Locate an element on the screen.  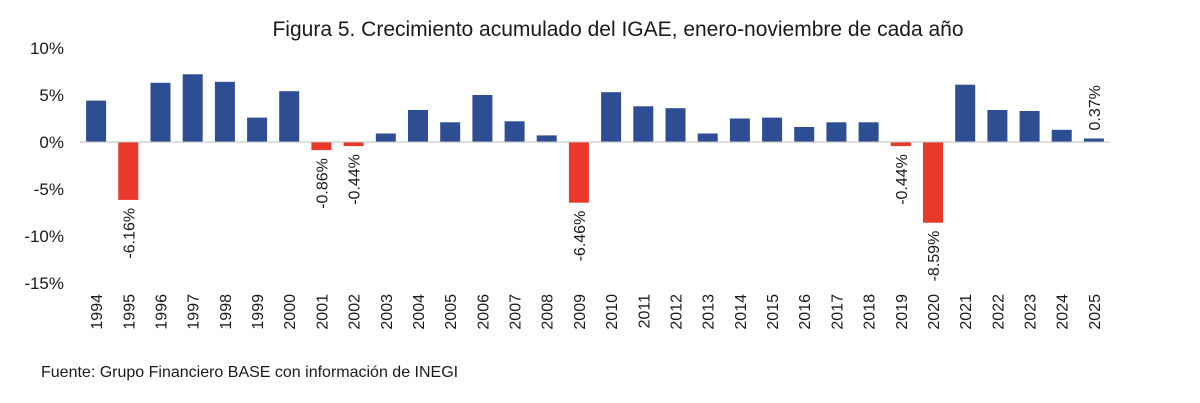
data-label-2025: 0.37% is located at coordinates (1095, 107).